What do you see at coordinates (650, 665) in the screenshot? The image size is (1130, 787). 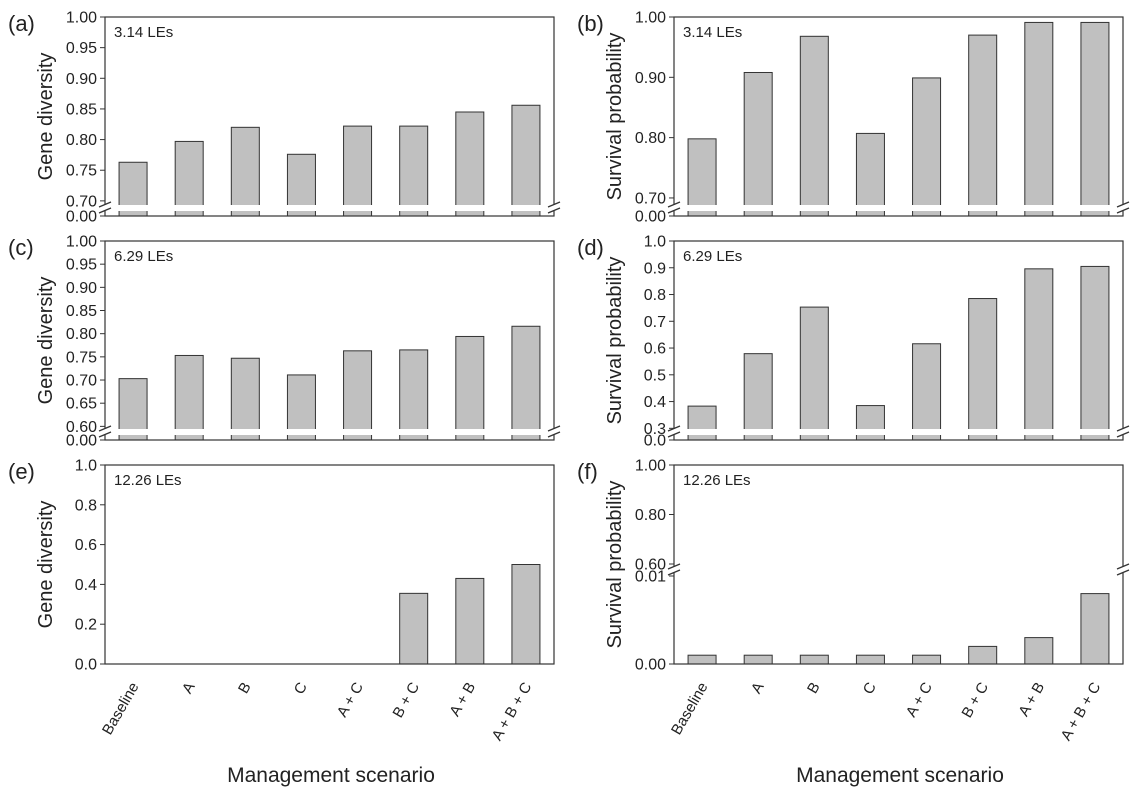 I see `y-tick-label: 0.00` at bounding box center [650, 665].